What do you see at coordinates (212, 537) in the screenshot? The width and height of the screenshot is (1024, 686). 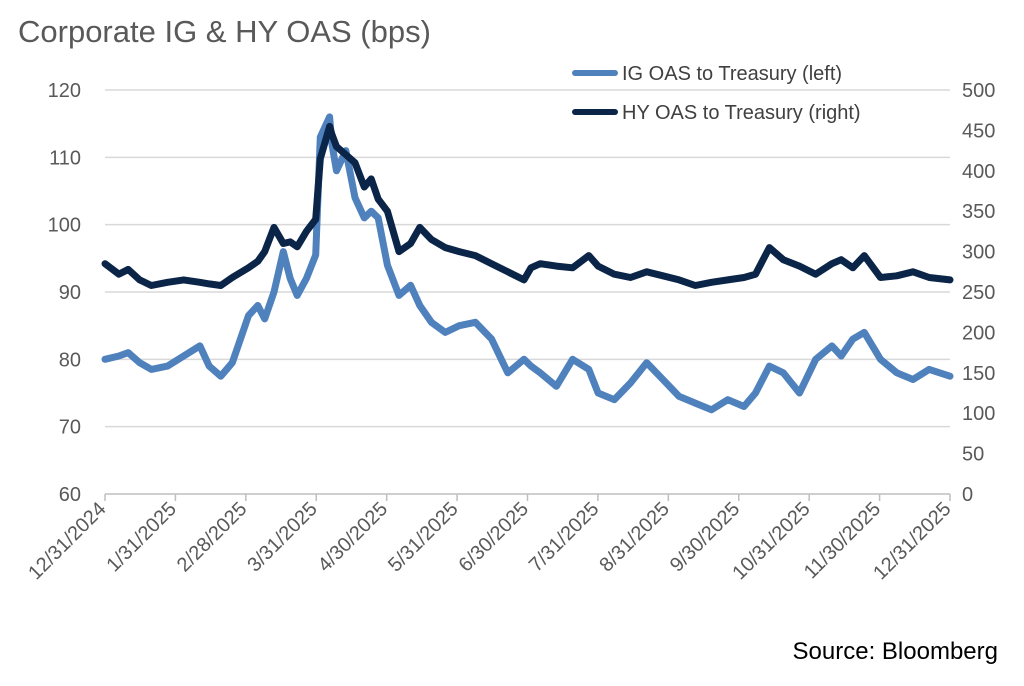 I see `x-tick-label: 2/28/2025` at bounding box center [212, 537].